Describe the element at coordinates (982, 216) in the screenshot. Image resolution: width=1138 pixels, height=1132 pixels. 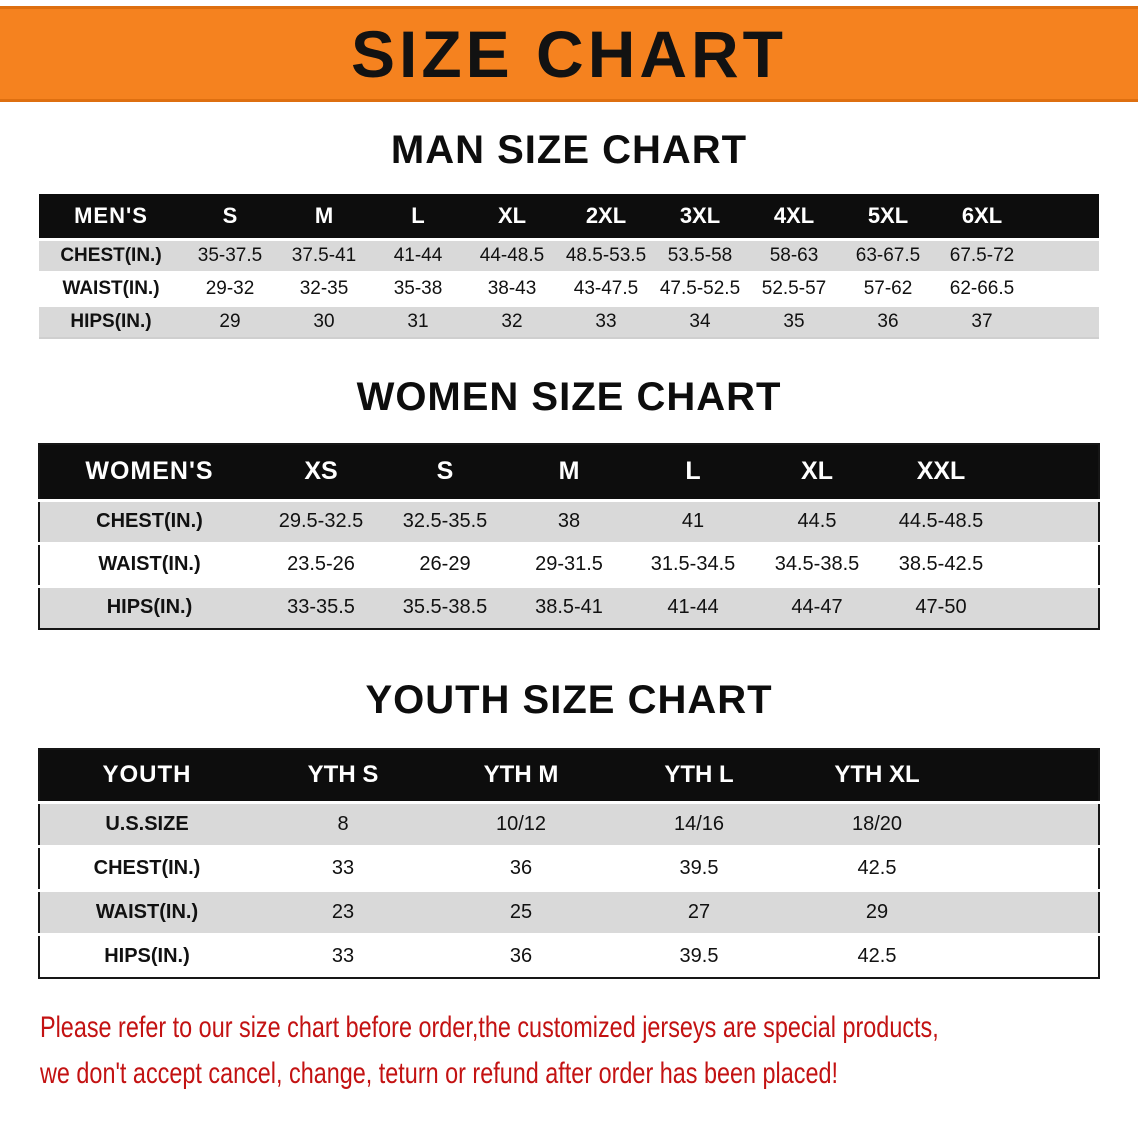
I see `men-size-col-6xl: 6XL` at that location.